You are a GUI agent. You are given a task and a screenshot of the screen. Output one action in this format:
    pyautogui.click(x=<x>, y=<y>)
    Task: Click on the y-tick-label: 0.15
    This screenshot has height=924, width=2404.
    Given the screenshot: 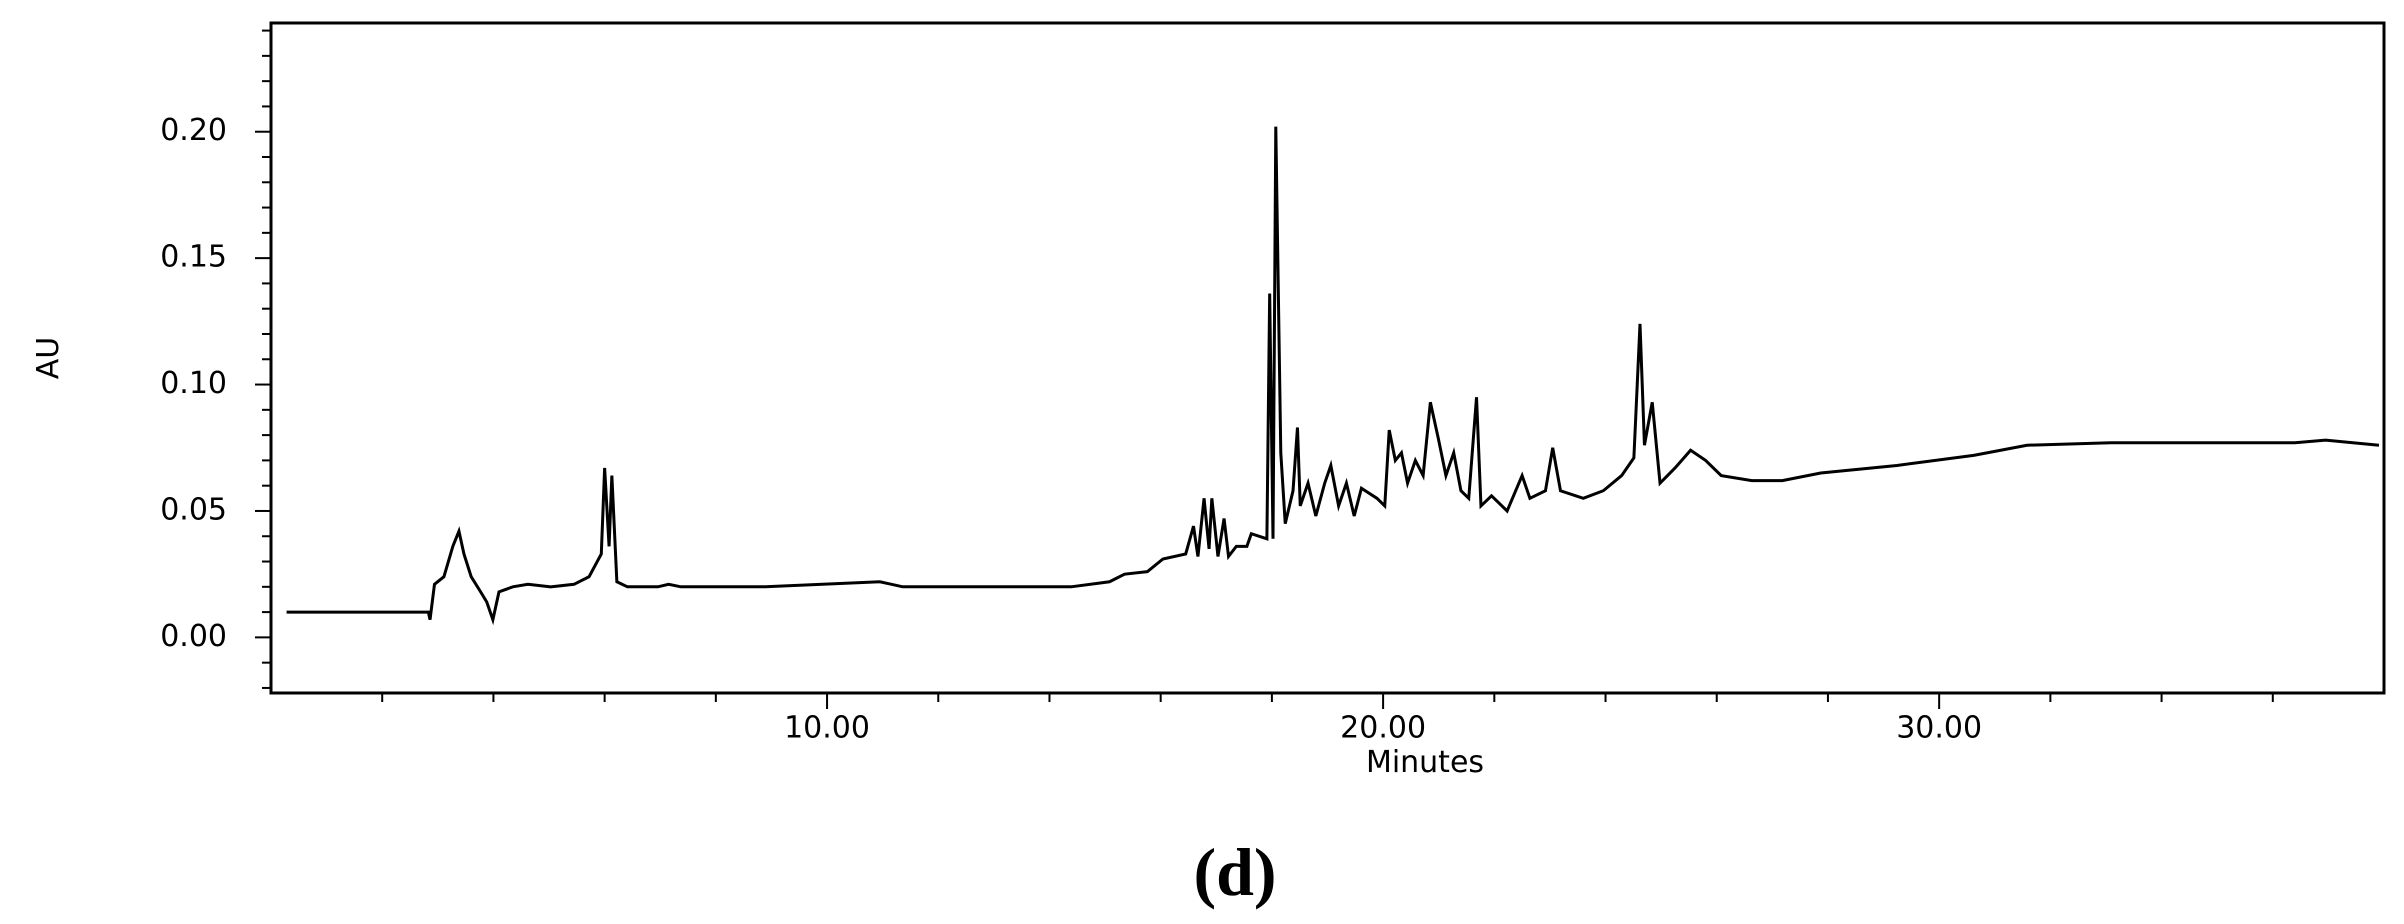 What is the action you would take?
    pyautogui.click(x=193, y=257)
    